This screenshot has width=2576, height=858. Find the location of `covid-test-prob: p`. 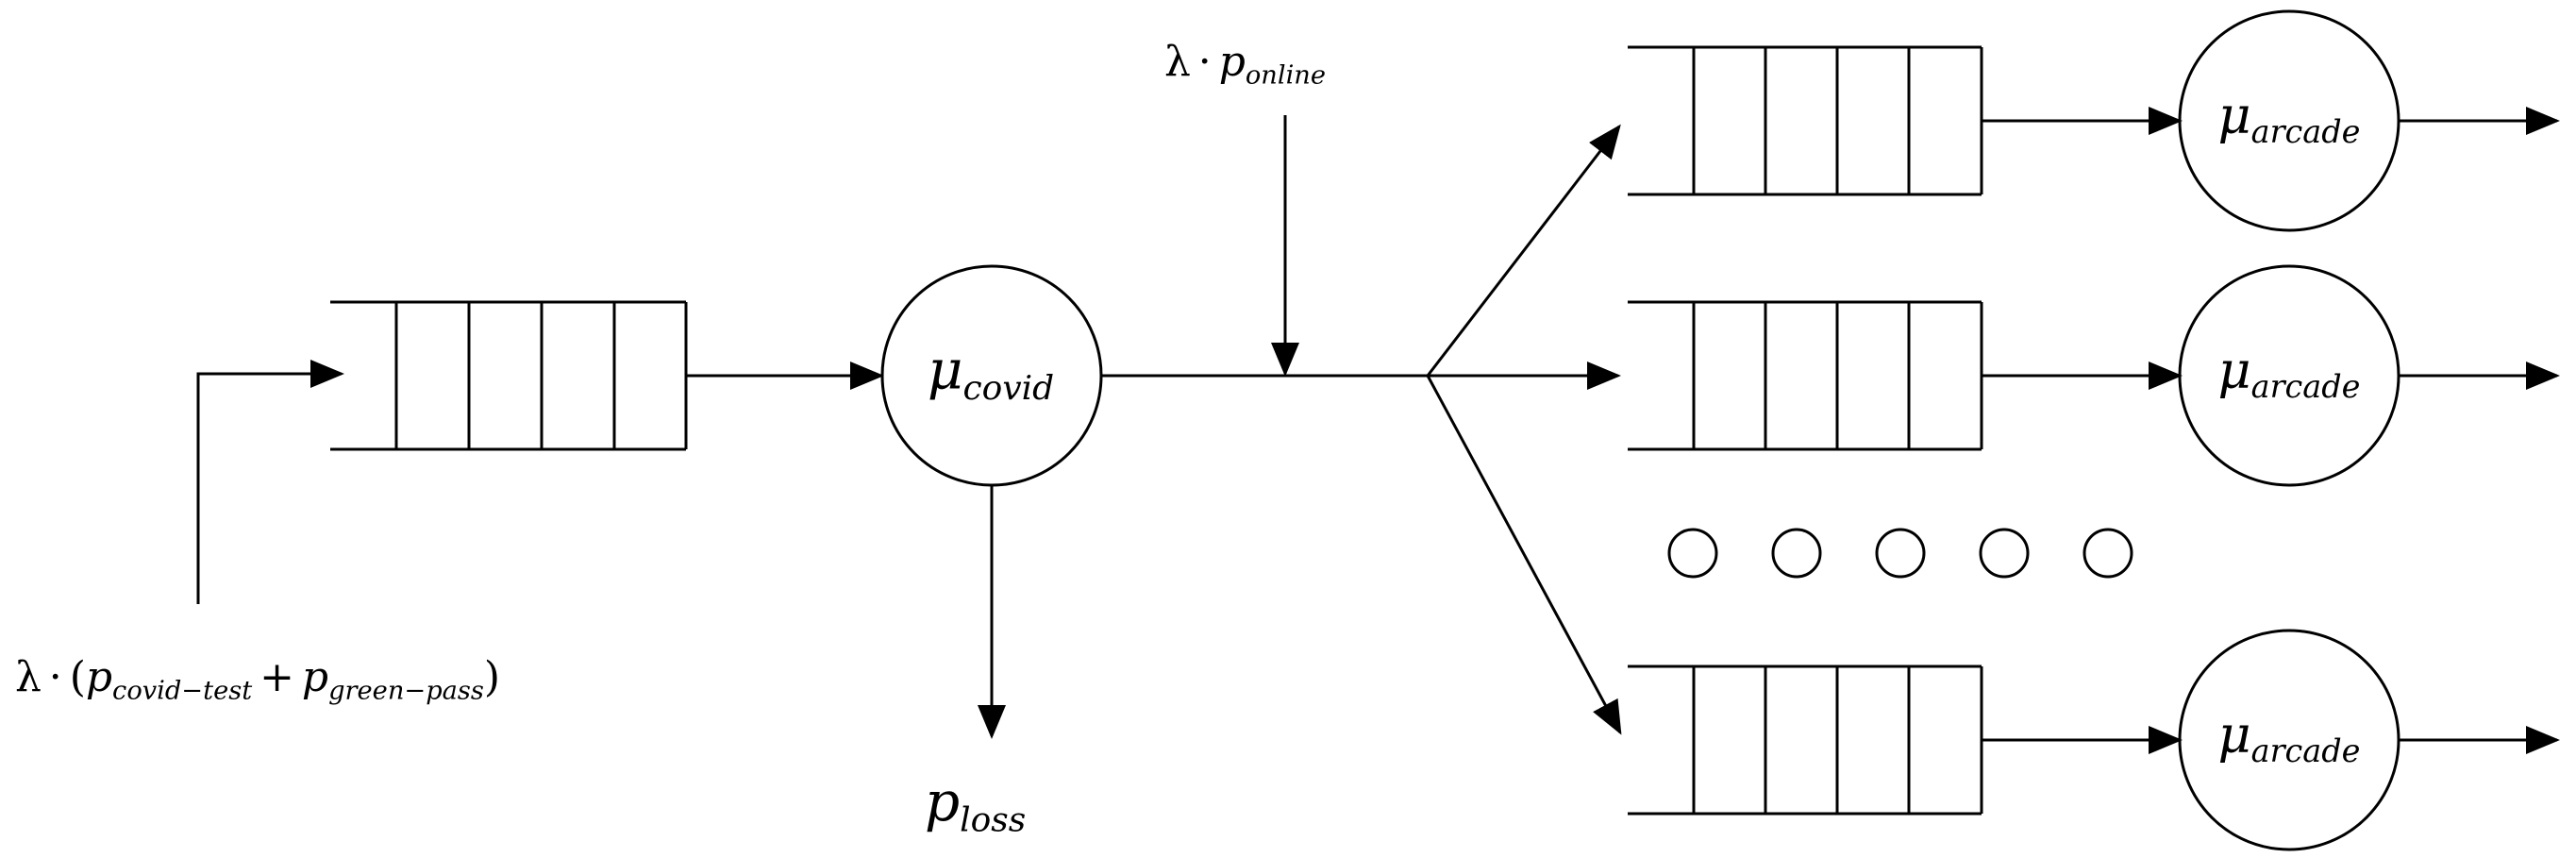

covid-test-prob: p is located at coordinates (99, 677).